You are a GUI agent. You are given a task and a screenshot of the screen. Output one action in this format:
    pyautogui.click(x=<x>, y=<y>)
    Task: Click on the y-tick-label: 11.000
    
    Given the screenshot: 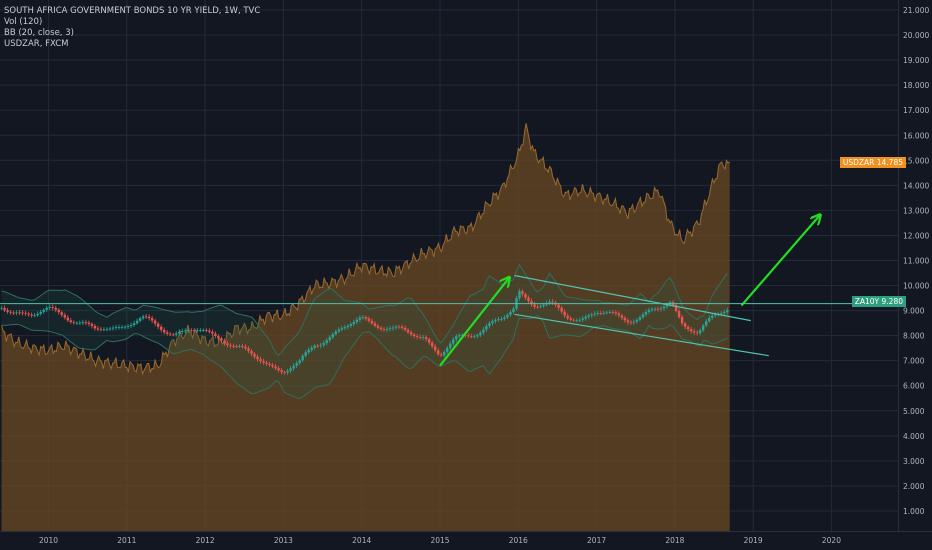 What is the action you would take?
    pyautogui.click(x=916, y=260)
    